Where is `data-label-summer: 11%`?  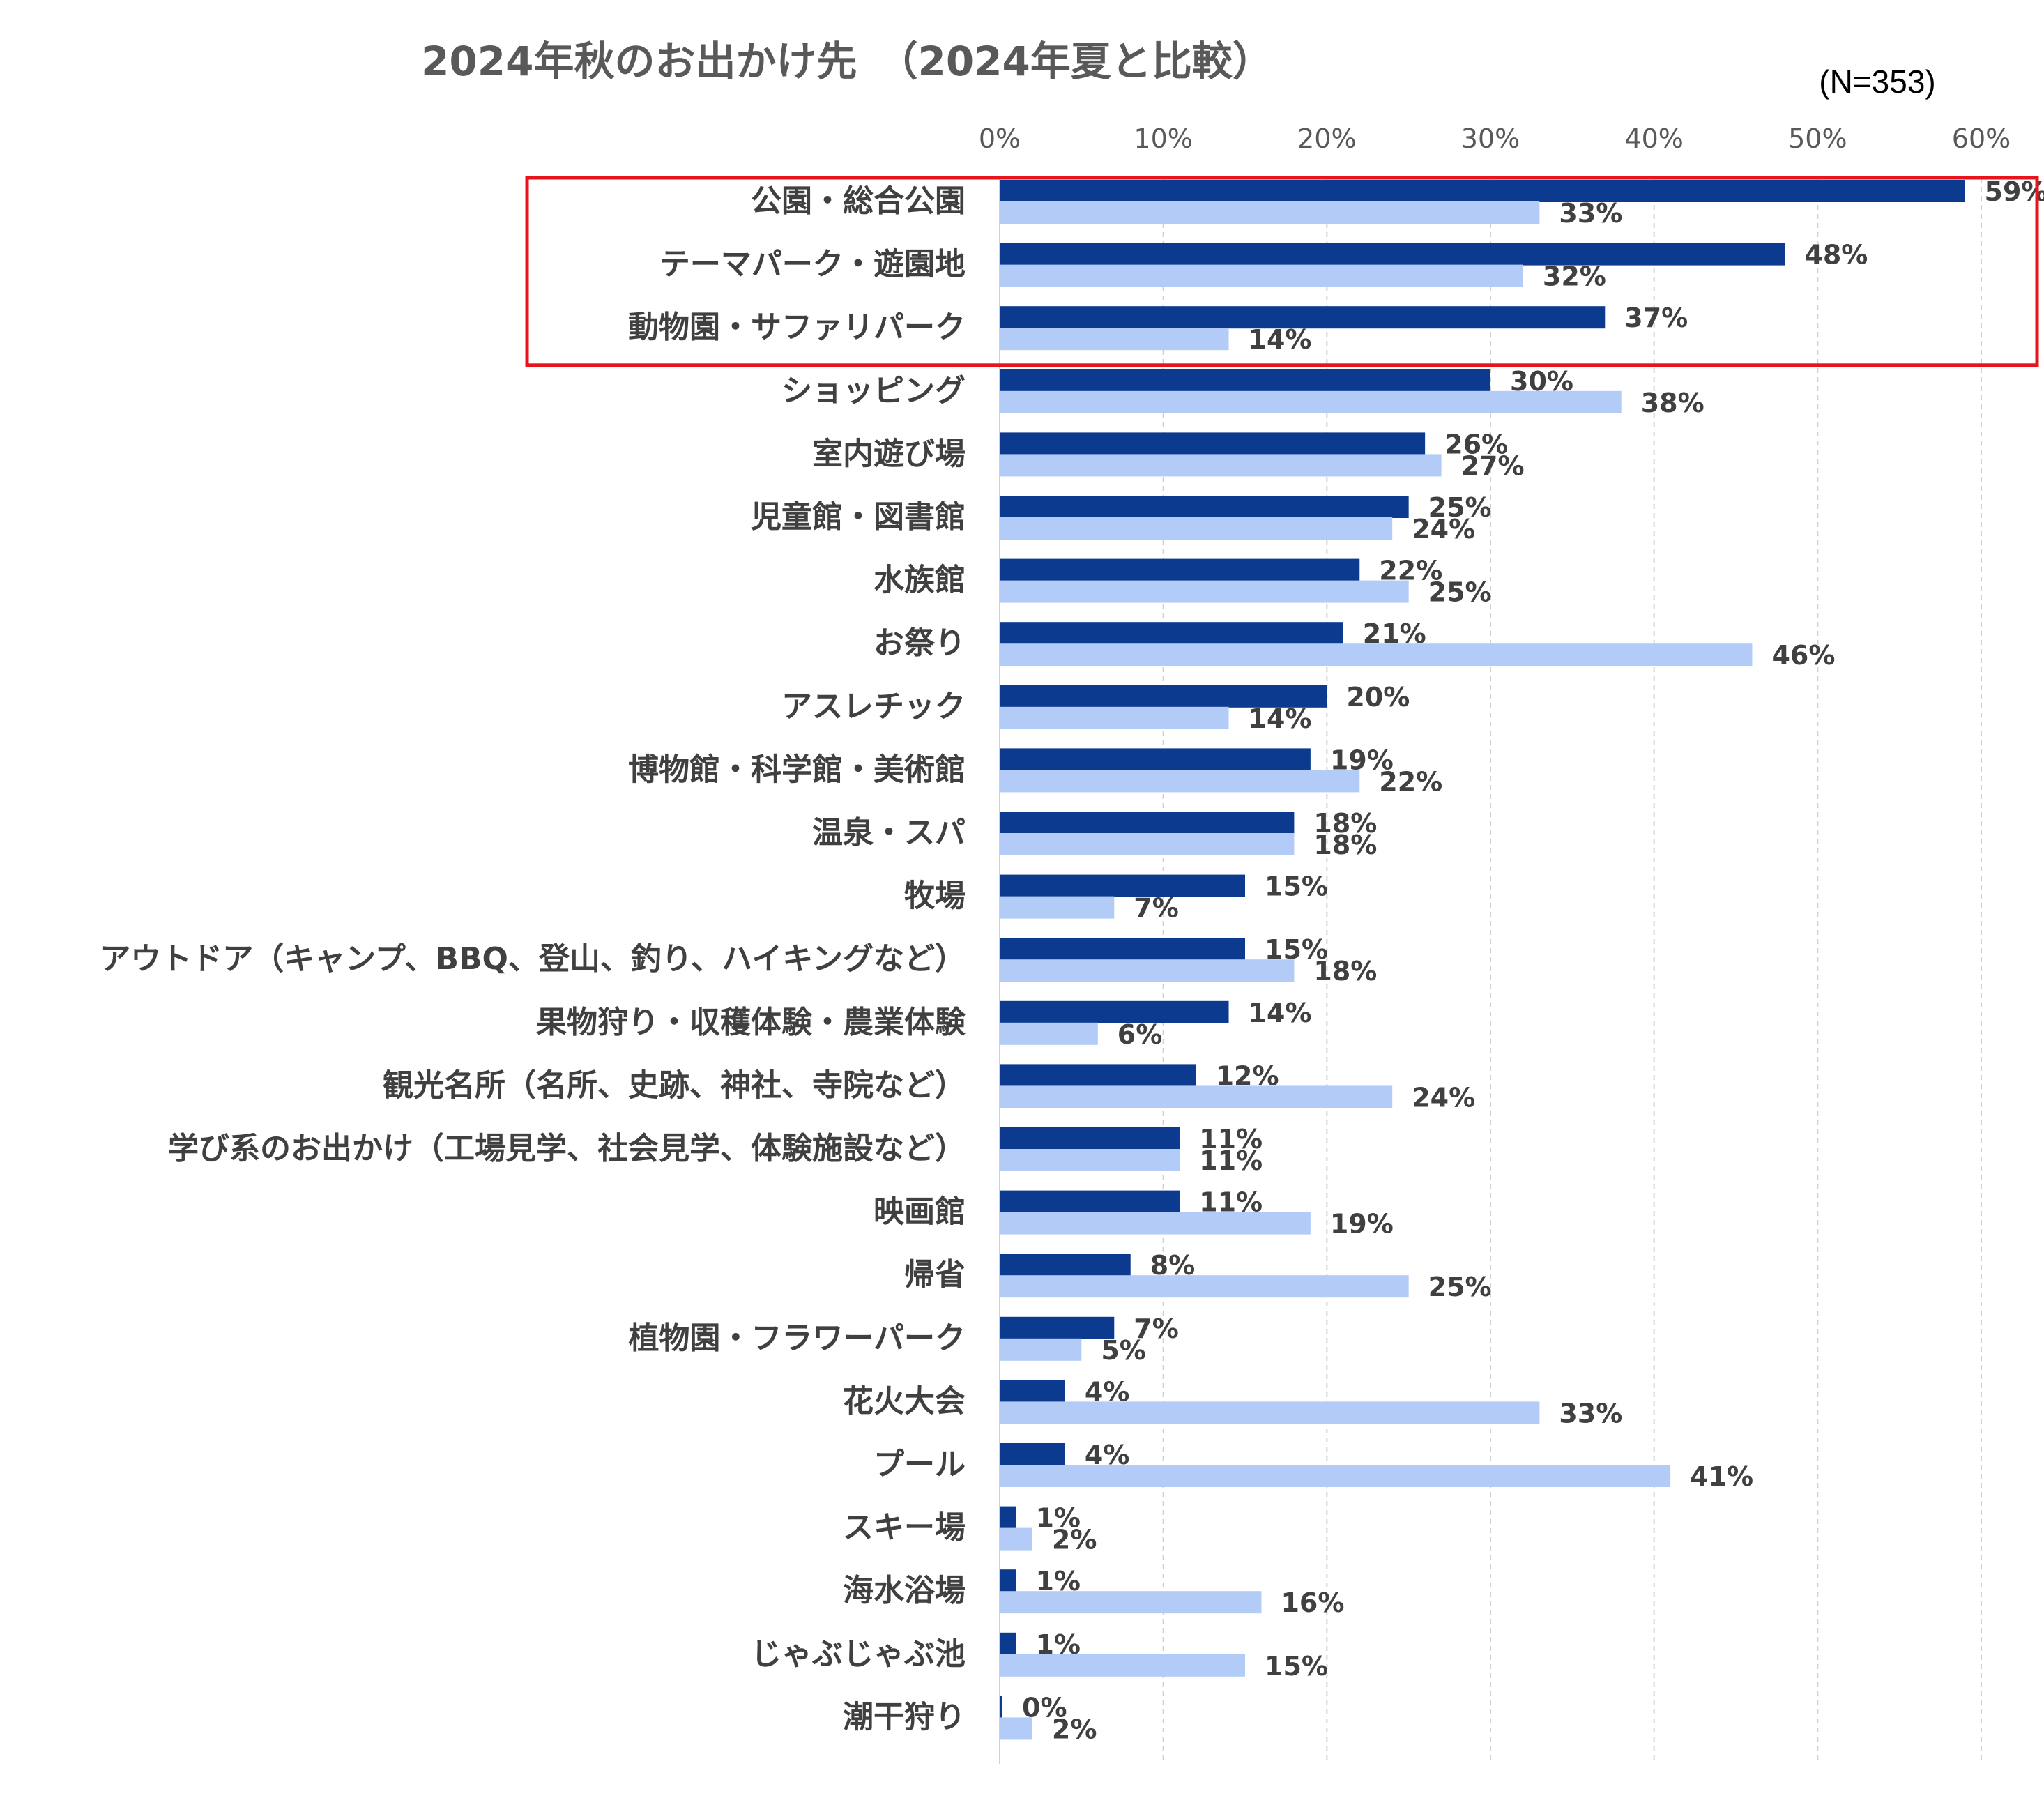
data-label-summer: 11% is located at coordinates (1231, 1160).